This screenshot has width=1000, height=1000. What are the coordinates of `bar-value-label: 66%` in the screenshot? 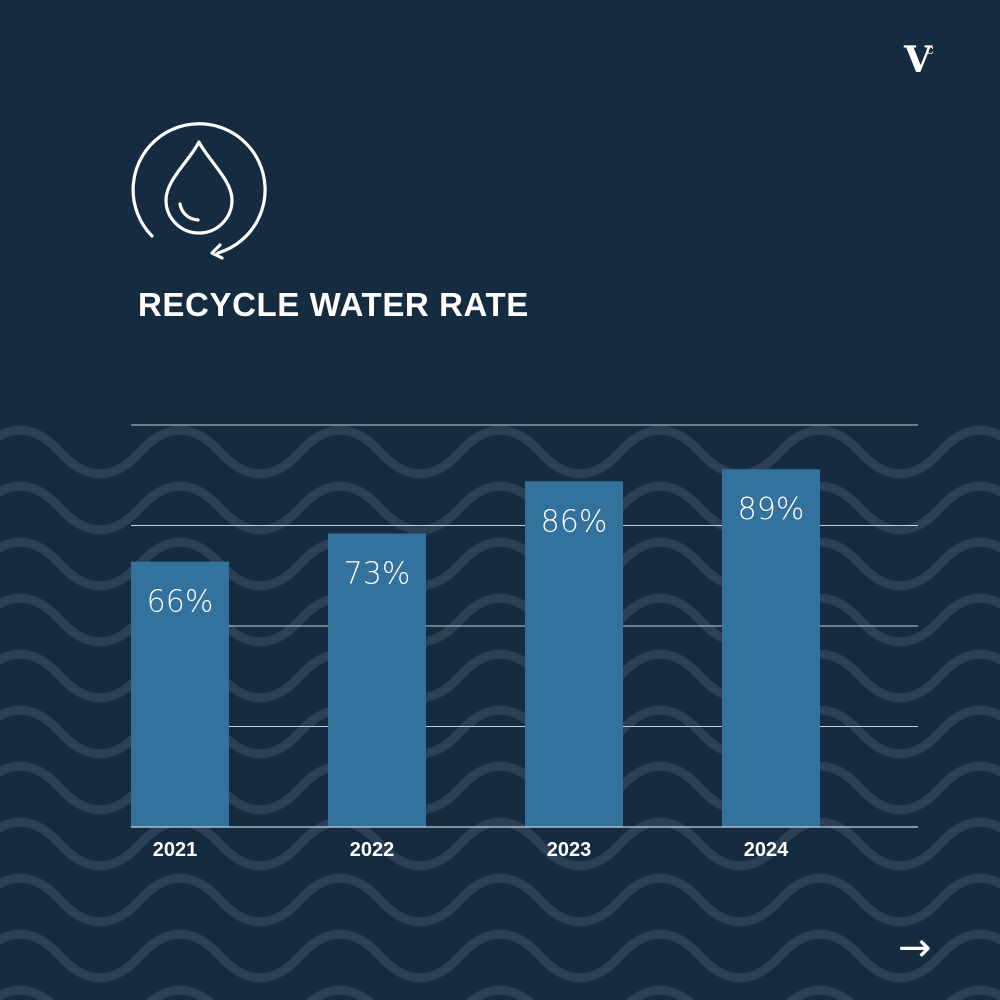 It's located at (180, 602).